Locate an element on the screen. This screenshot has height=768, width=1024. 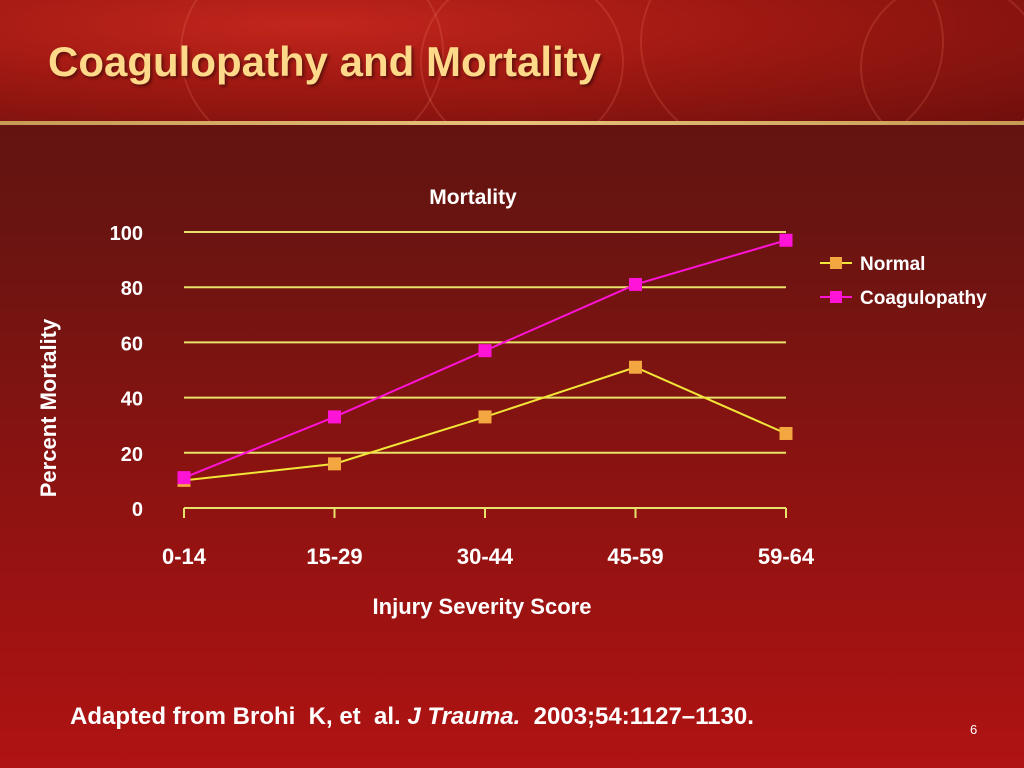
x-tick-label: 59-64 is located at coordinates (786, 556).